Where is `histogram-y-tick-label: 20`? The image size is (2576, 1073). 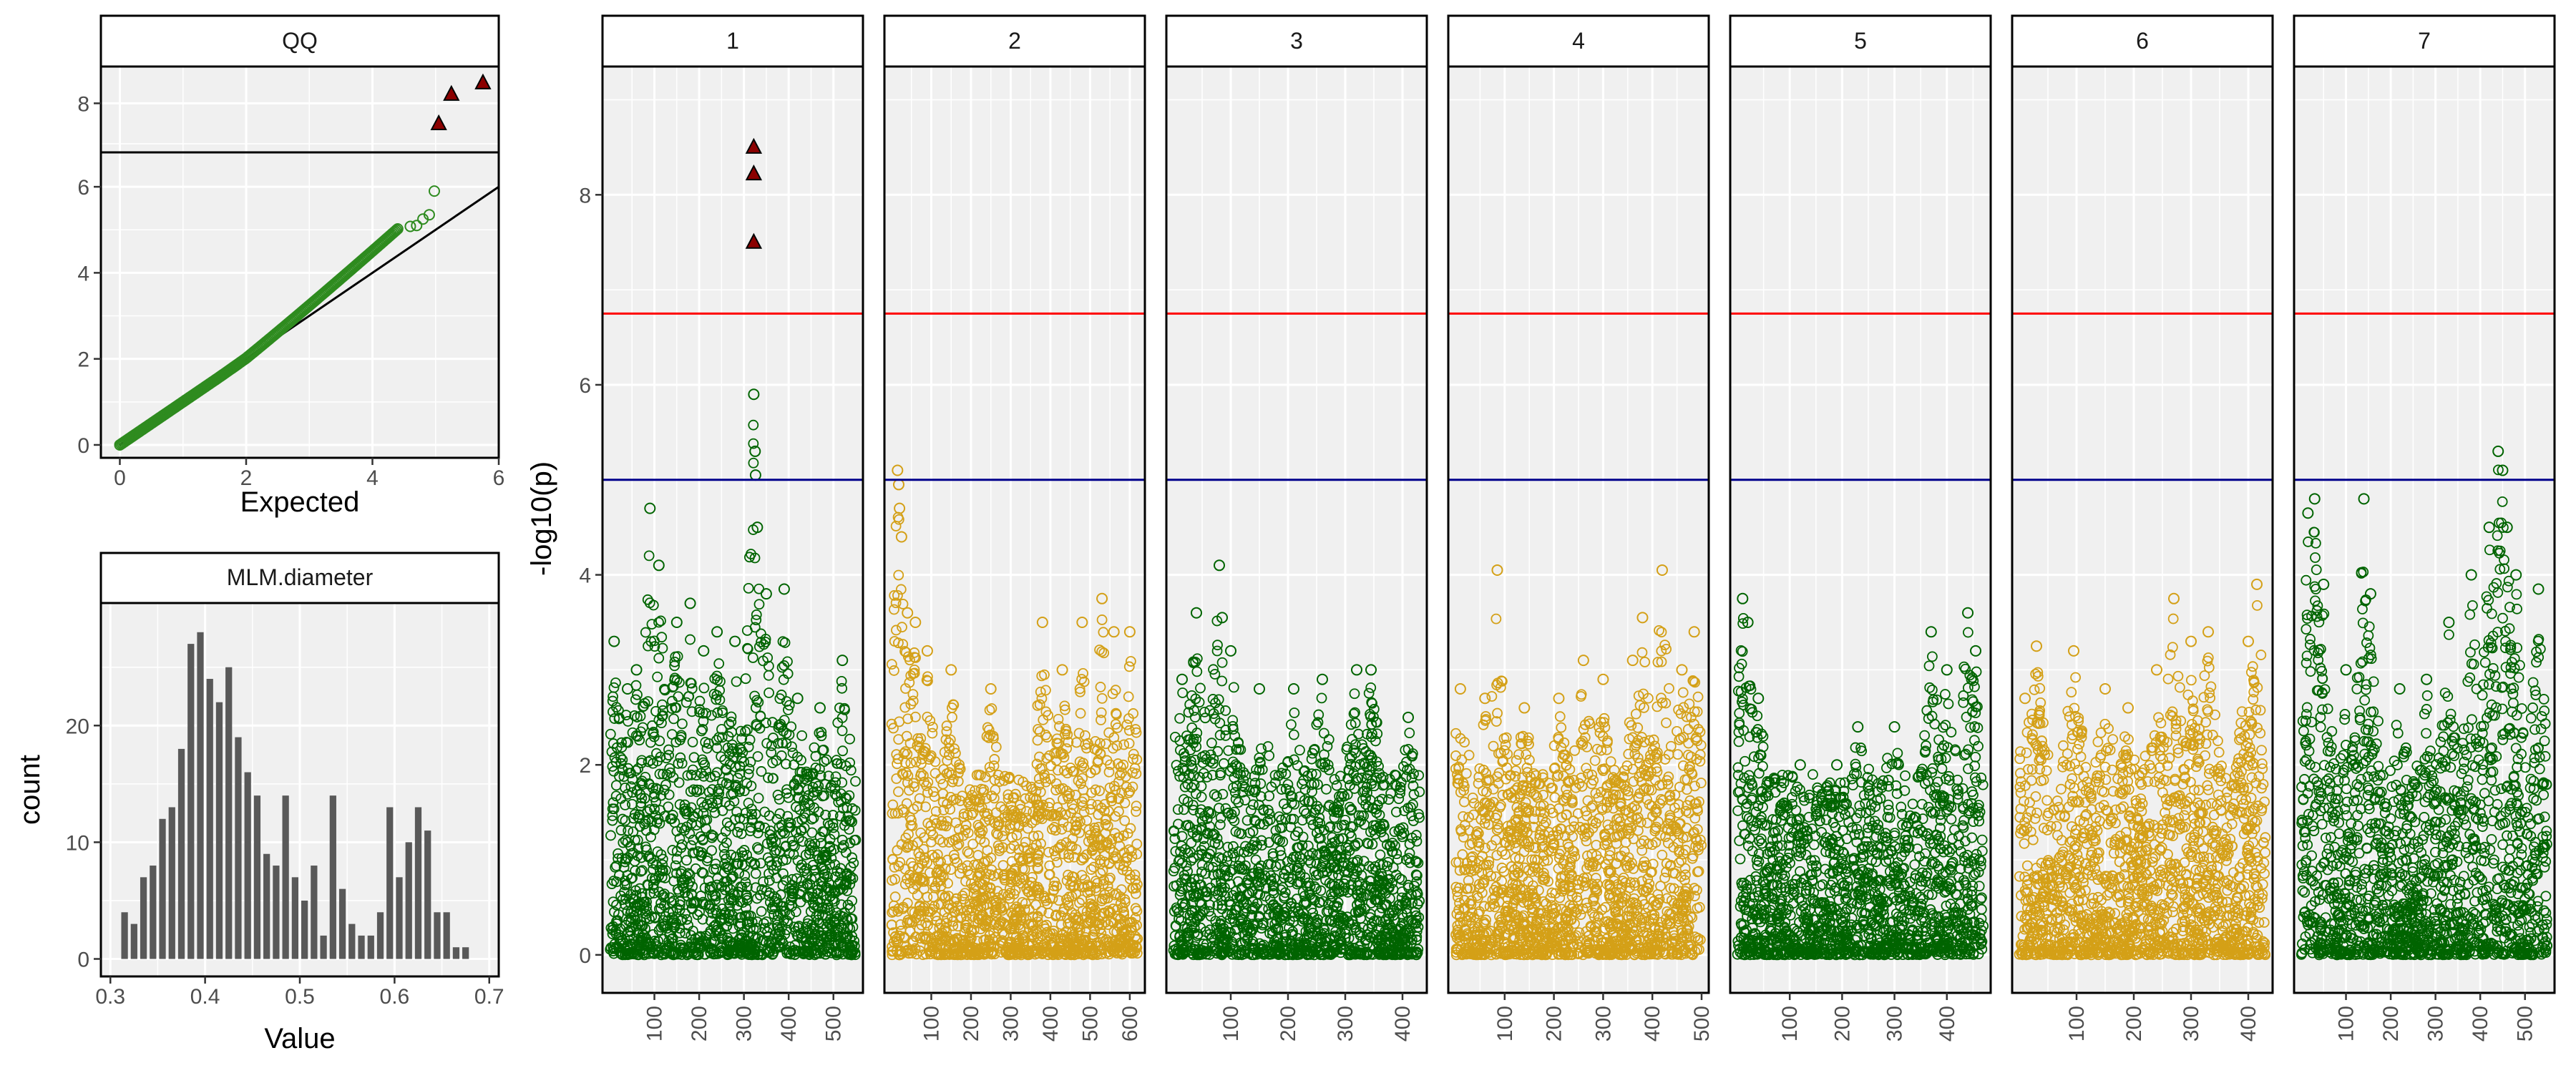 histogram-y-tick-label: 20 is located at coordinates (77, 726).